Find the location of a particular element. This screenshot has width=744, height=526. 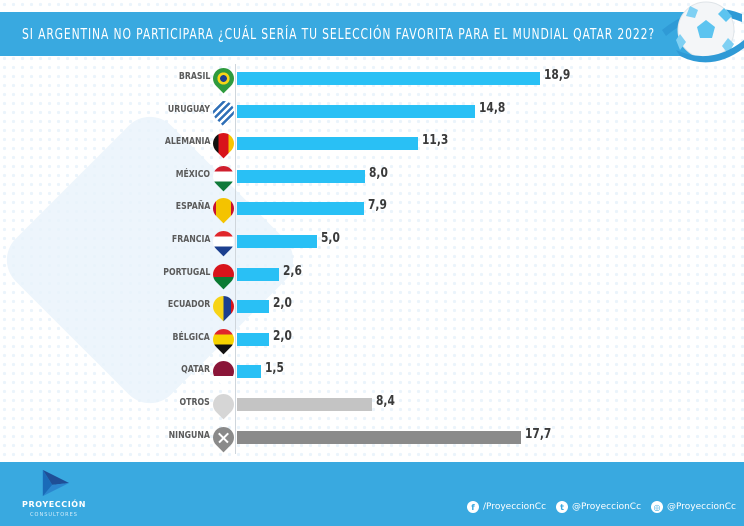

facebook-icon: f is located at coordinates (473, 507).